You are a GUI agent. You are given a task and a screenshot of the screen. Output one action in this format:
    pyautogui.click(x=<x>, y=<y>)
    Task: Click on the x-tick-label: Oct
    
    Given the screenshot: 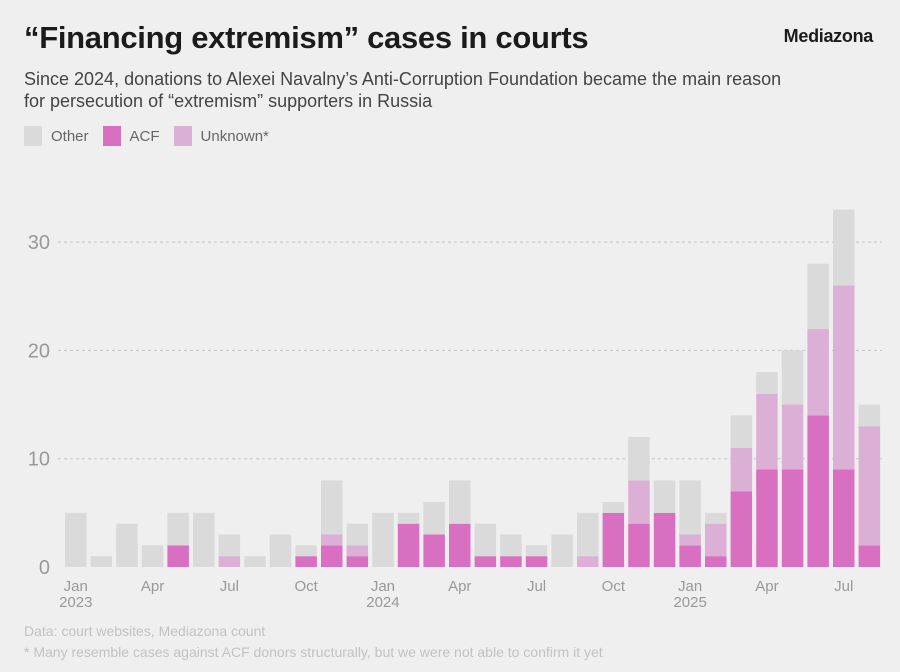 What is the action you would take?
    pyautogui.click(x=306, y=586)
    